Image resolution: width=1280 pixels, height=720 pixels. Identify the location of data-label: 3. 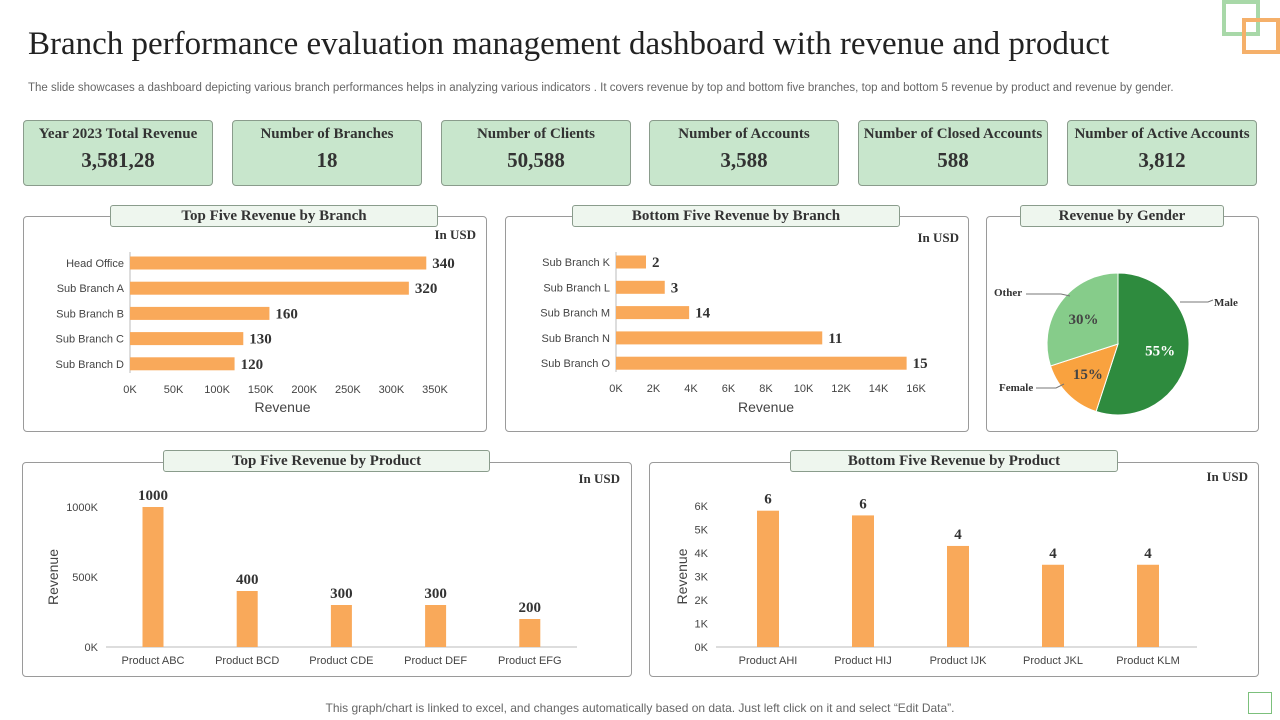
(675, 288).